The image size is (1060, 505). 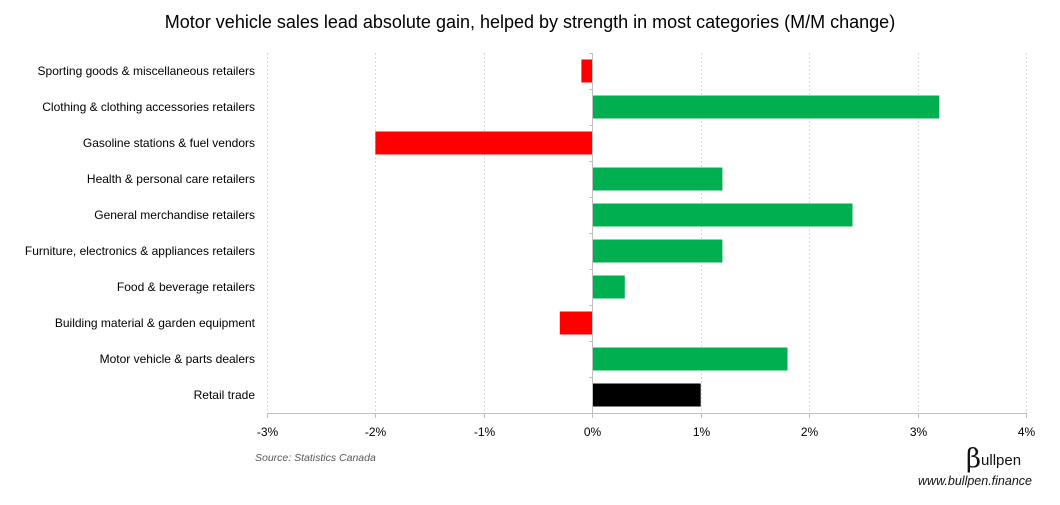 I want to click on category-label-motor-vehicle-and-parts-dealers: Motor vehicle & parts dealers, so click(x=177, y=359).